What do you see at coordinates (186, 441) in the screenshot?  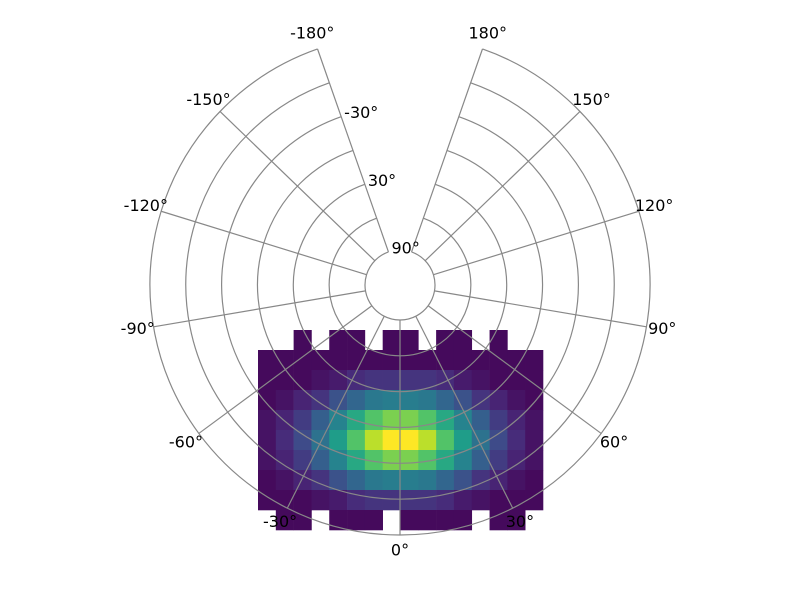 I see `lon-tick-label: -60°` at bounding box center [186, 441].